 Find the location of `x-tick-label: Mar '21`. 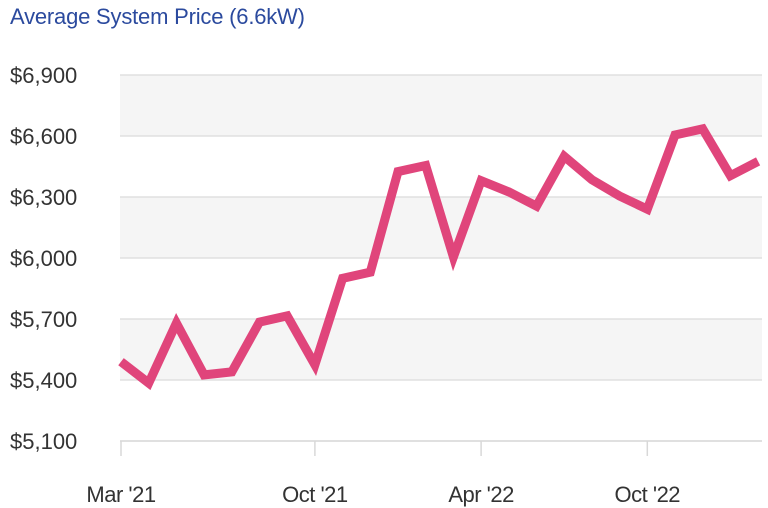

x-tick-label: Mar '21 is located at coordinates (120, 494).